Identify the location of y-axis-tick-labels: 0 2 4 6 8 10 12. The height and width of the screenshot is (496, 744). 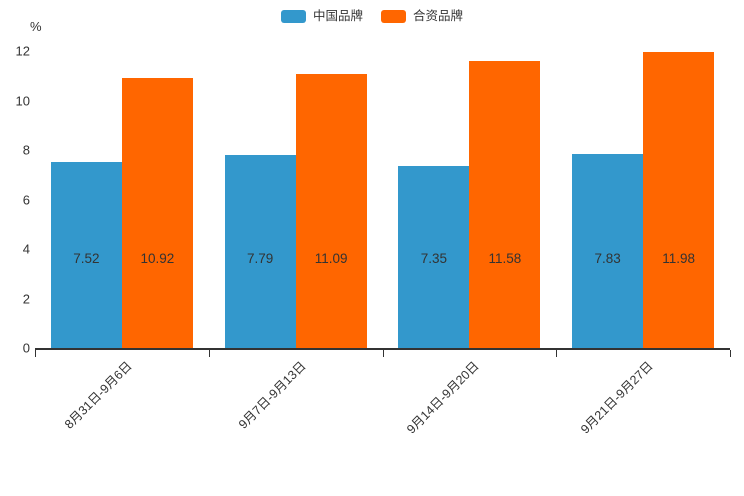
(15, 248).